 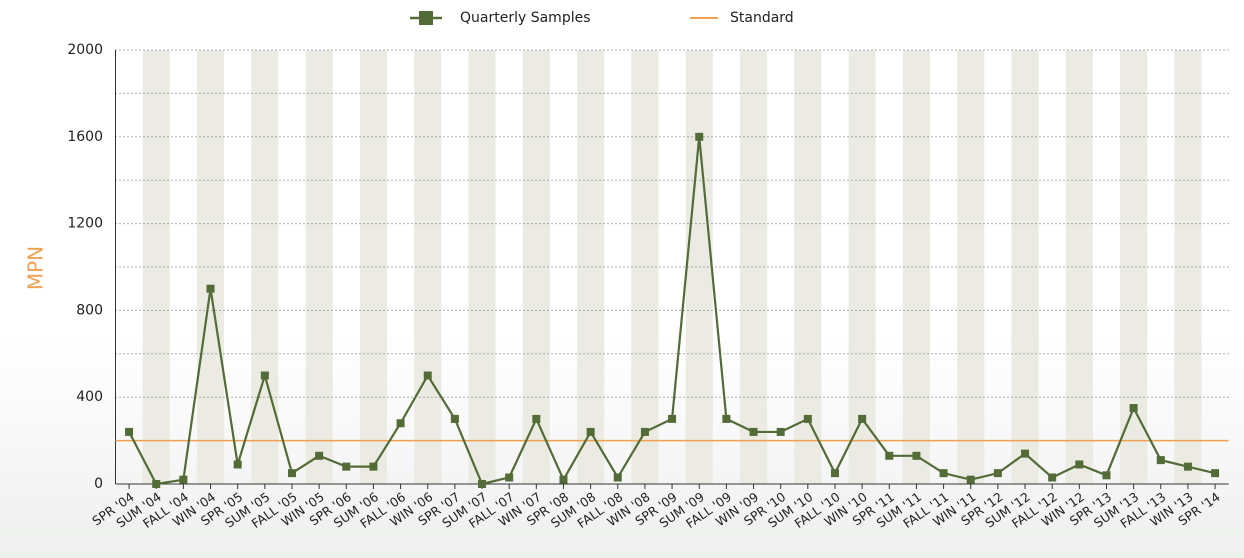 What do you see at coordinates (525, 18) in the screenshot?
I see `legend-label: Quarterly Samples` at bounding box center [525, 18].